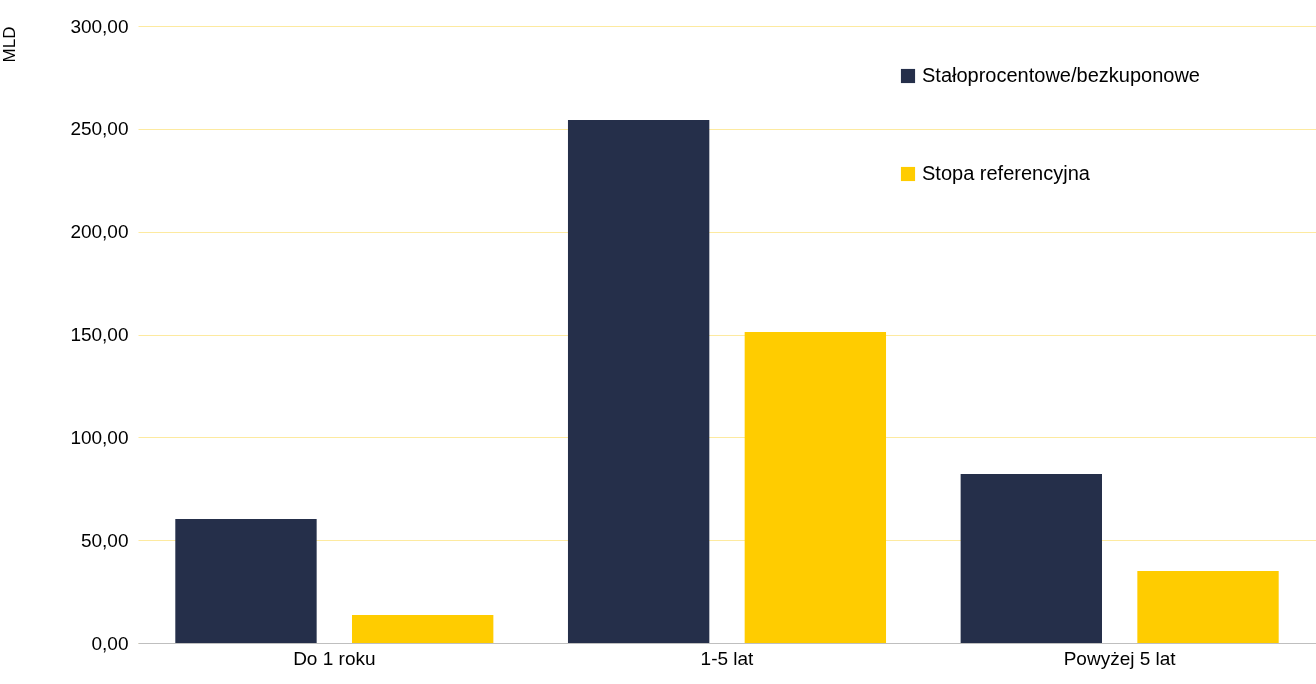  I want to click on y-tick-label: 150,00, so click(99, 334).